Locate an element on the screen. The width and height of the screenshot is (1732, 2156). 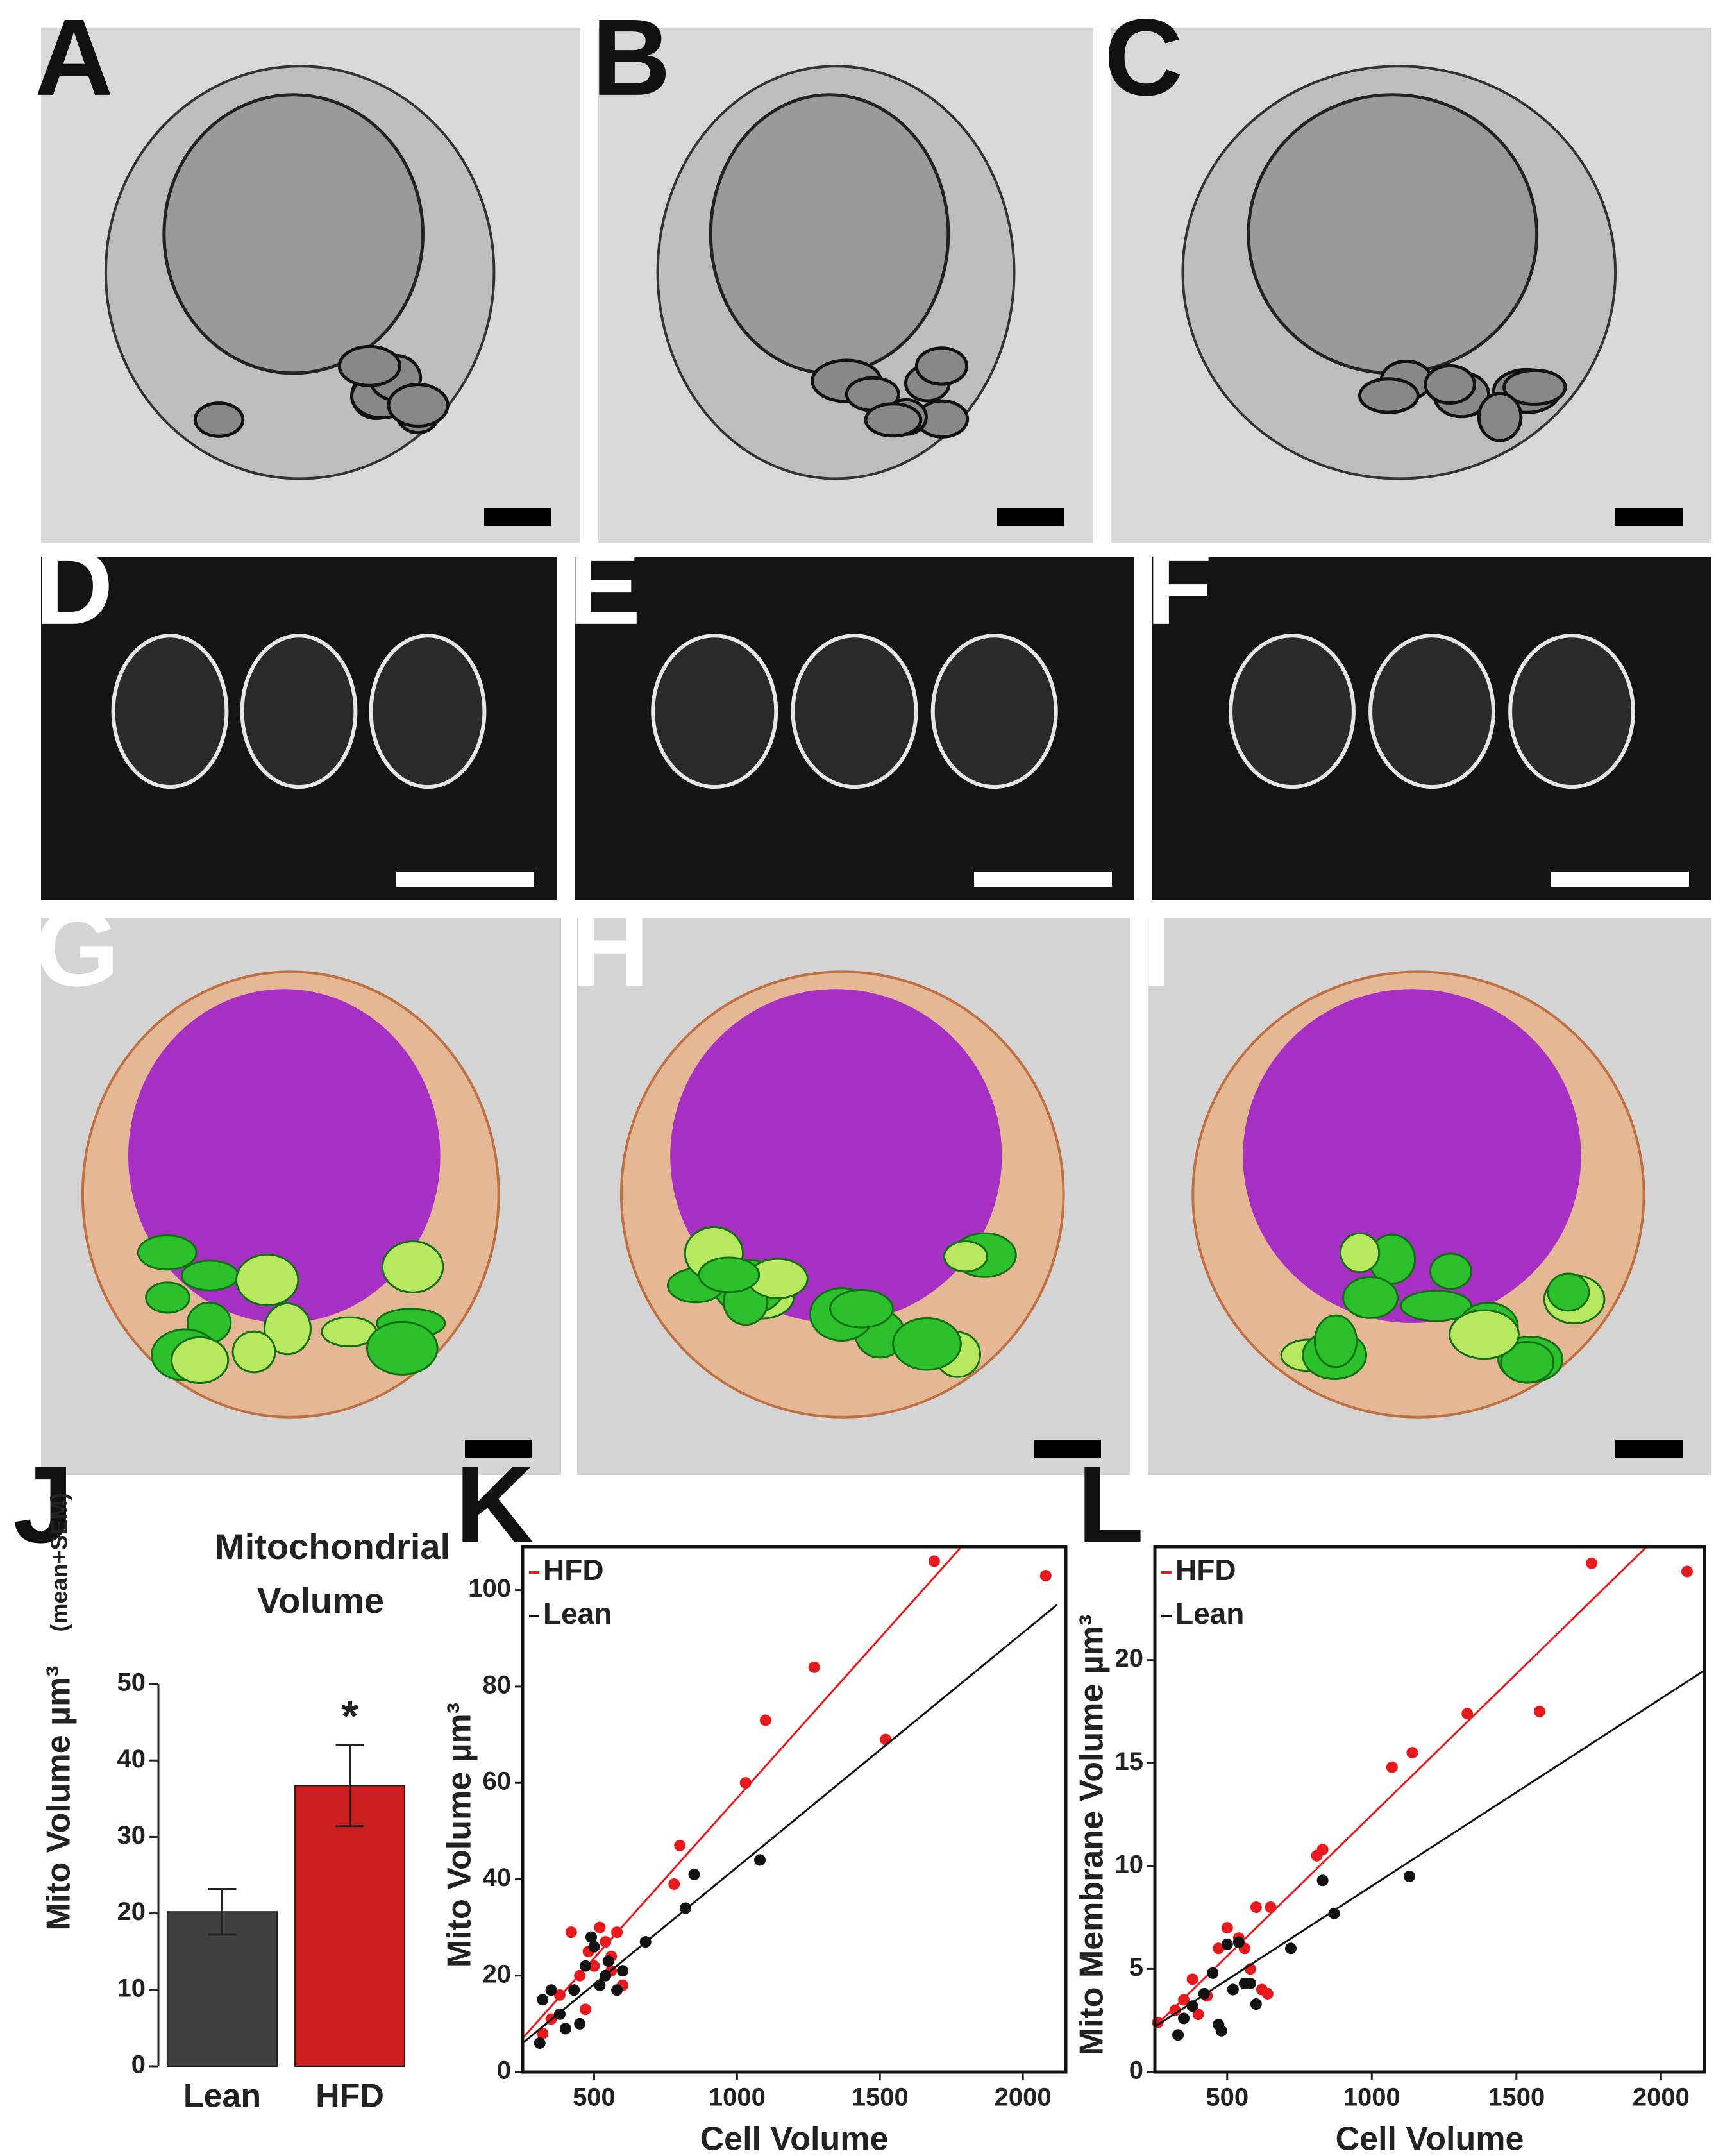
panel-letter: L is located at coordinates (1110, 1505).